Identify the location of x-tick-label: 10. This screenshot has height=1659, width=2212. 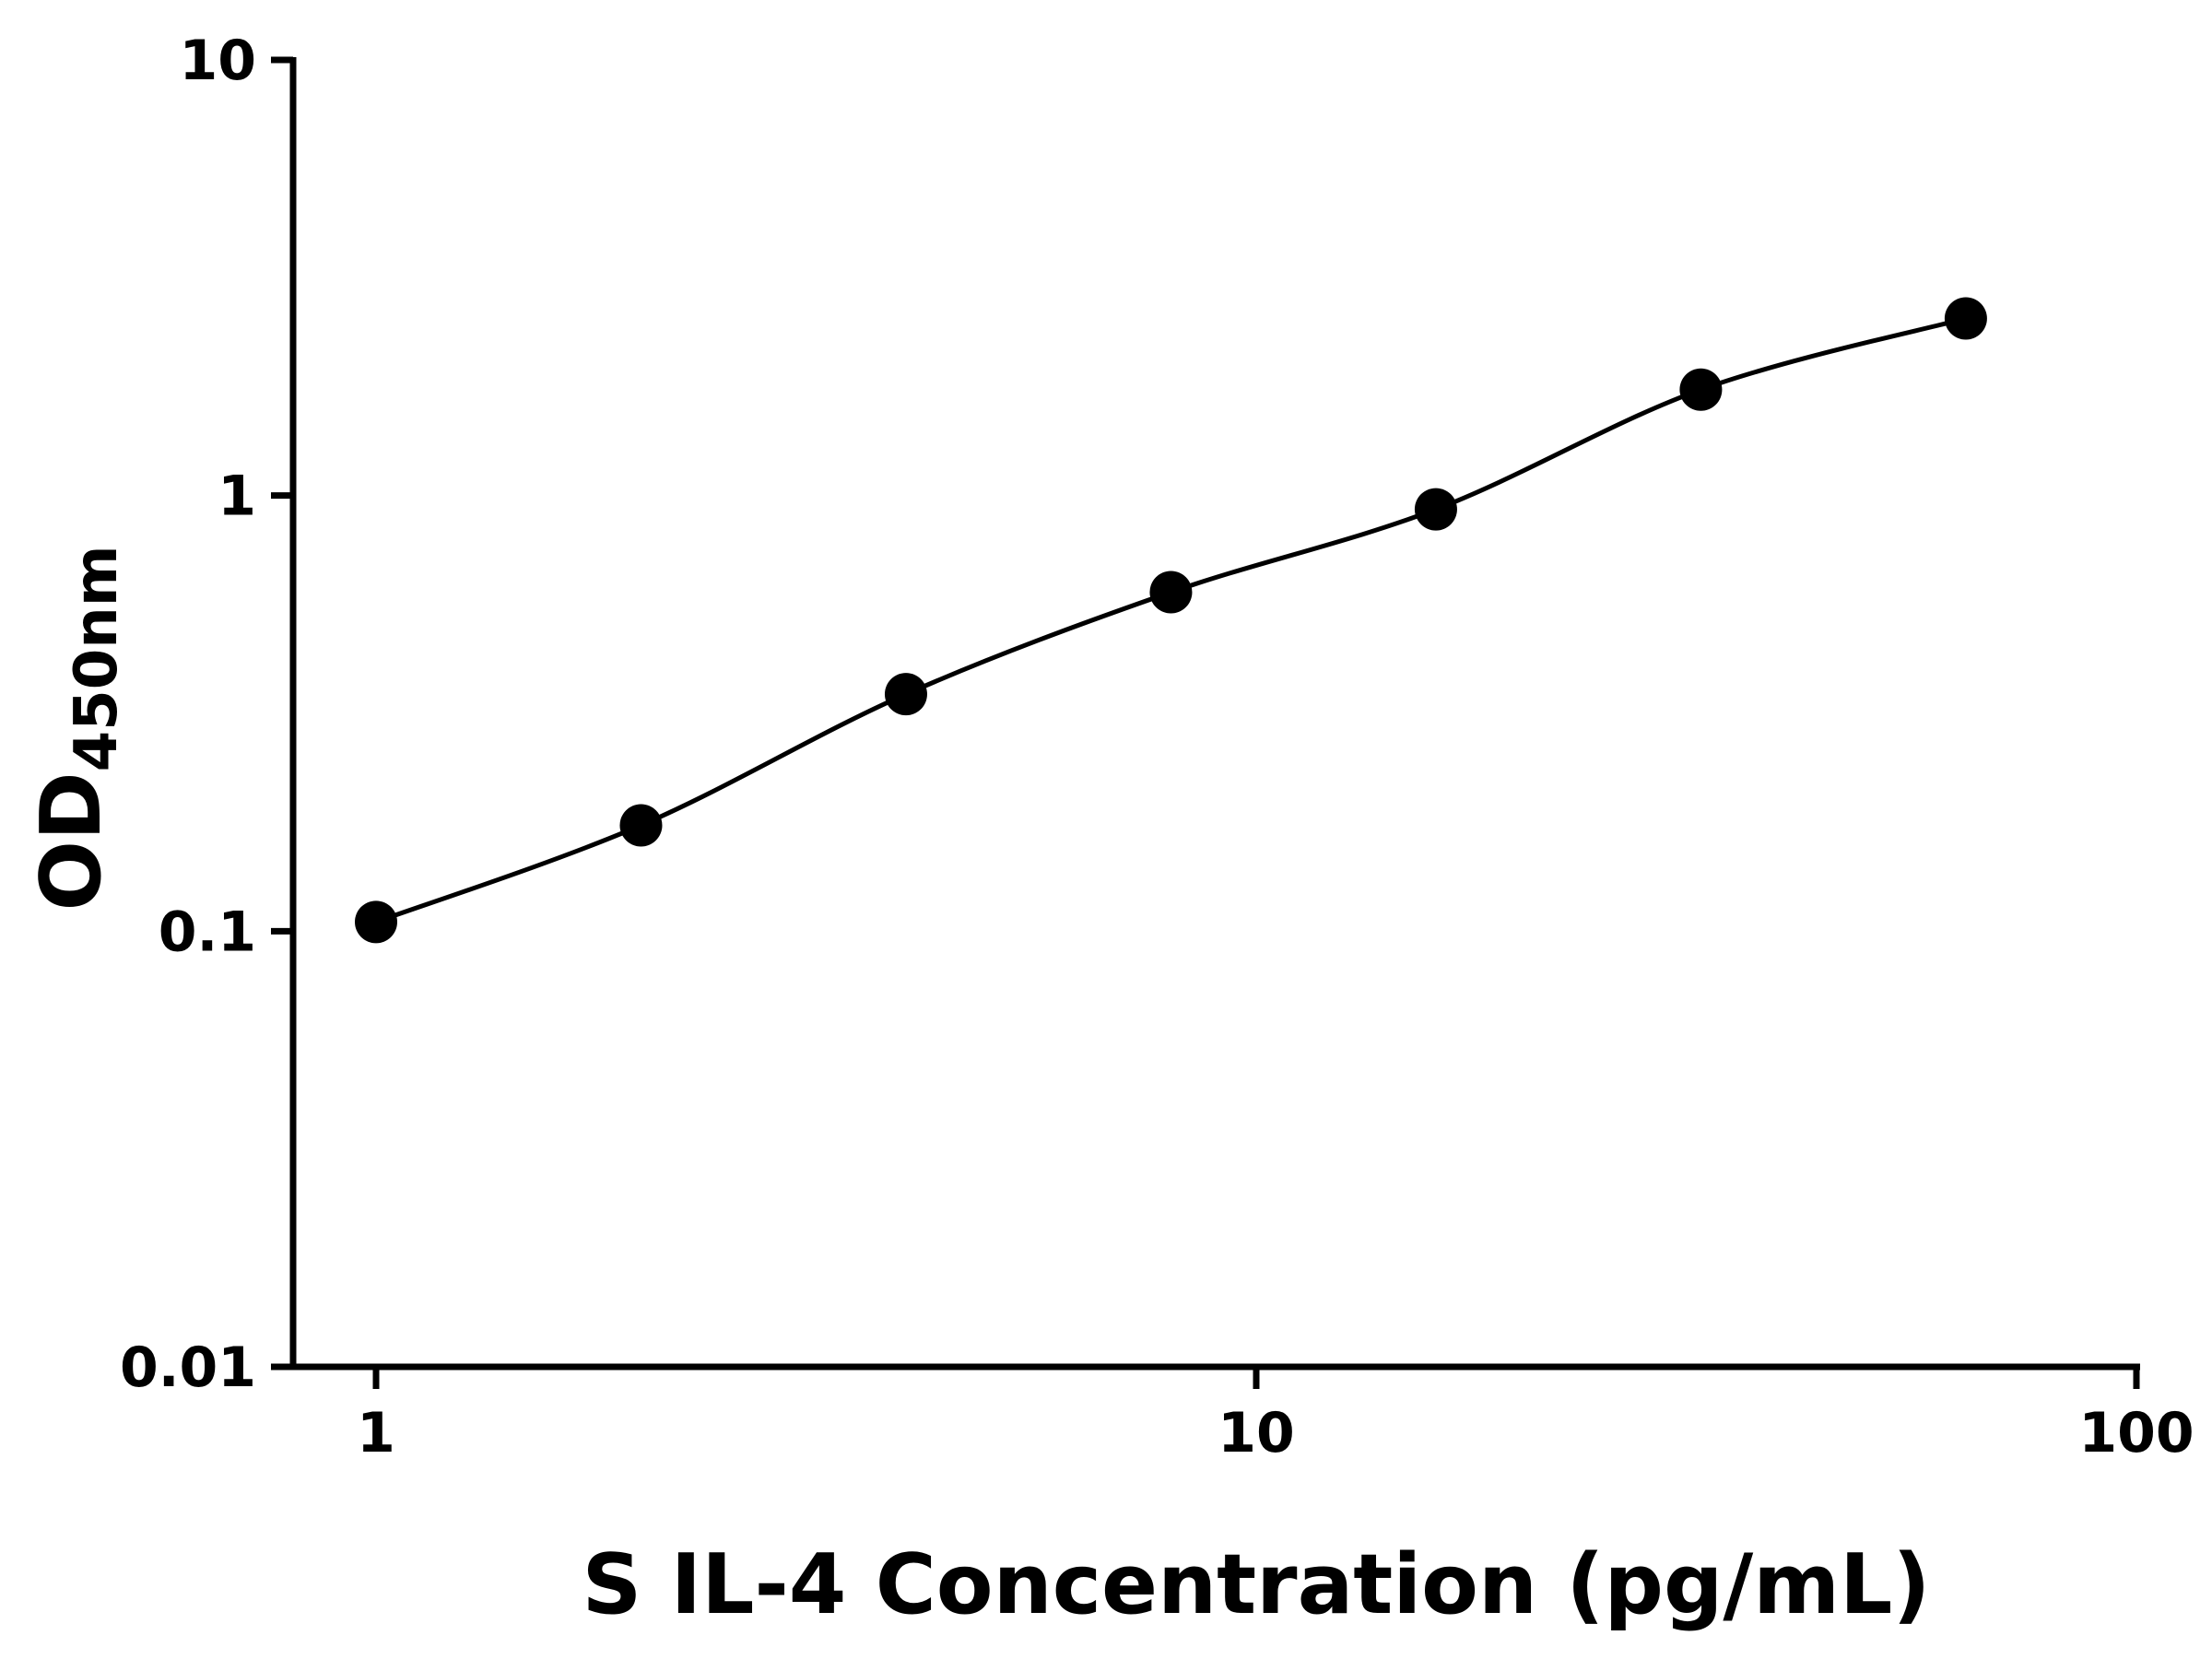
(1256, 1433).